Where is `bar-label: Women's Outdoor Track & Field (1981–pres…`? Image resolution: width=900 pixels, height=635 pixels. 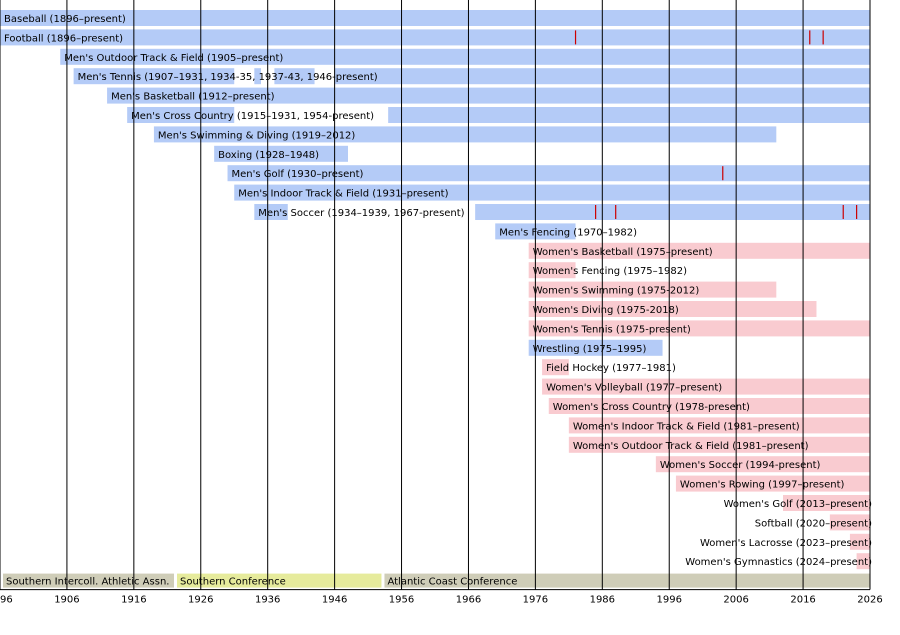 bar-label: Women's Outdoor Track & Field (1981–pres… is located at coordinates (691, 446).